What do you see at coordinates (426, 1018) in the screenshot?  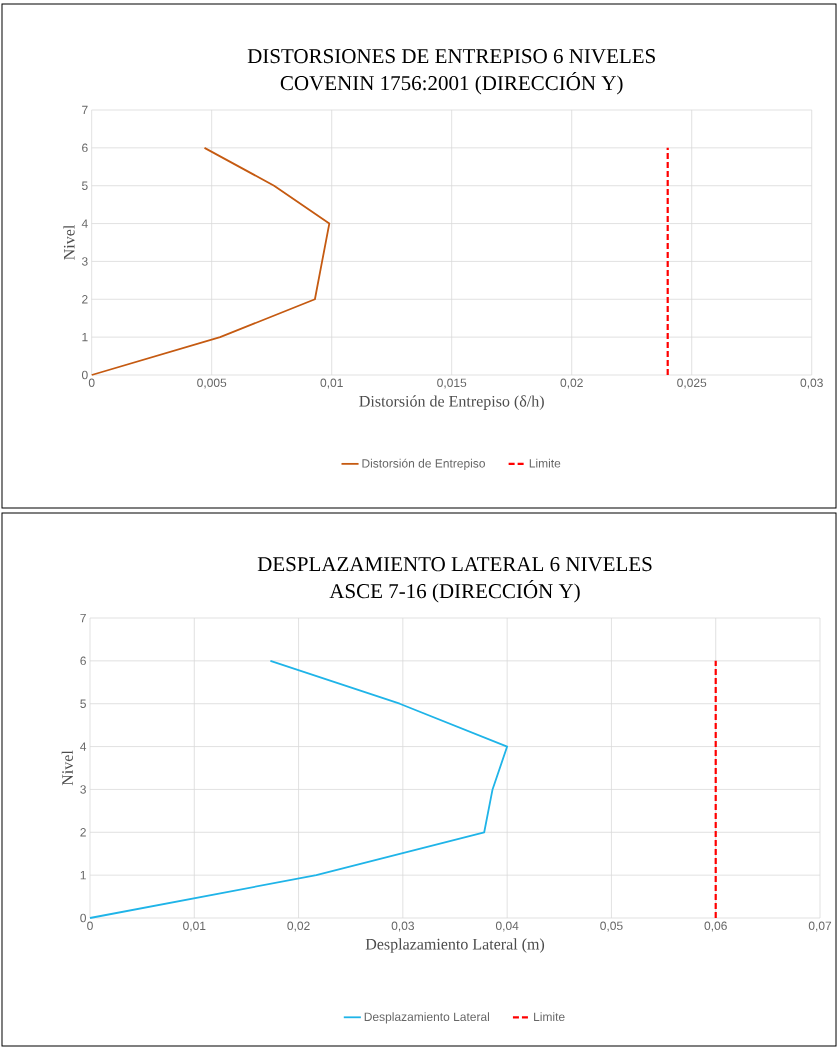 I see `legend-label: Desplazamiento Lateral` at bounding box center [426, 1018].